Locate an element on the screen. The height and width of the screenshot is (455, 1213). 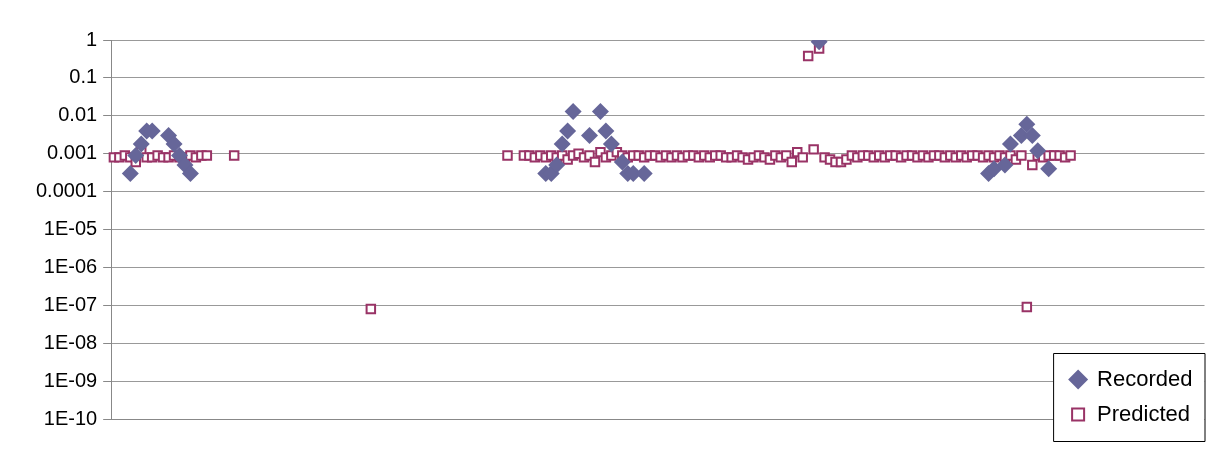
y-tick-label: 1E-06 is located at coordinates (70, 265).